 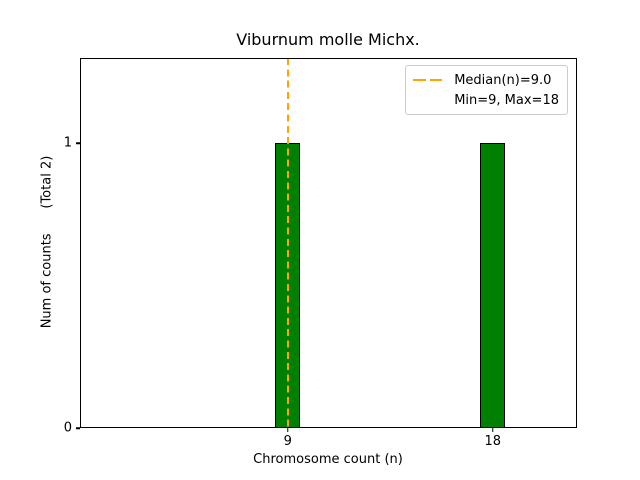 What do you see at coordinates (503, 80) in the screenshot?
I see `legend-label-median: Median(n)=9.0` at bounding box center [503, 80].